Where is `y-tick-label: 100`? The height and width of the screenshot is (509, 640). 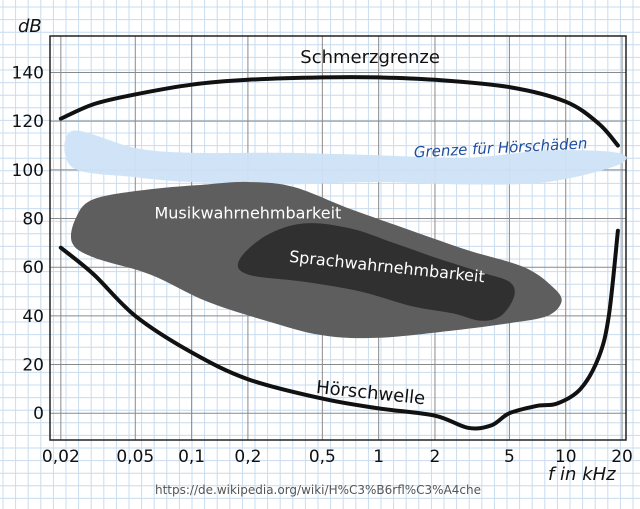 y-tick-label: 100 is located at coordinates (28, 171).